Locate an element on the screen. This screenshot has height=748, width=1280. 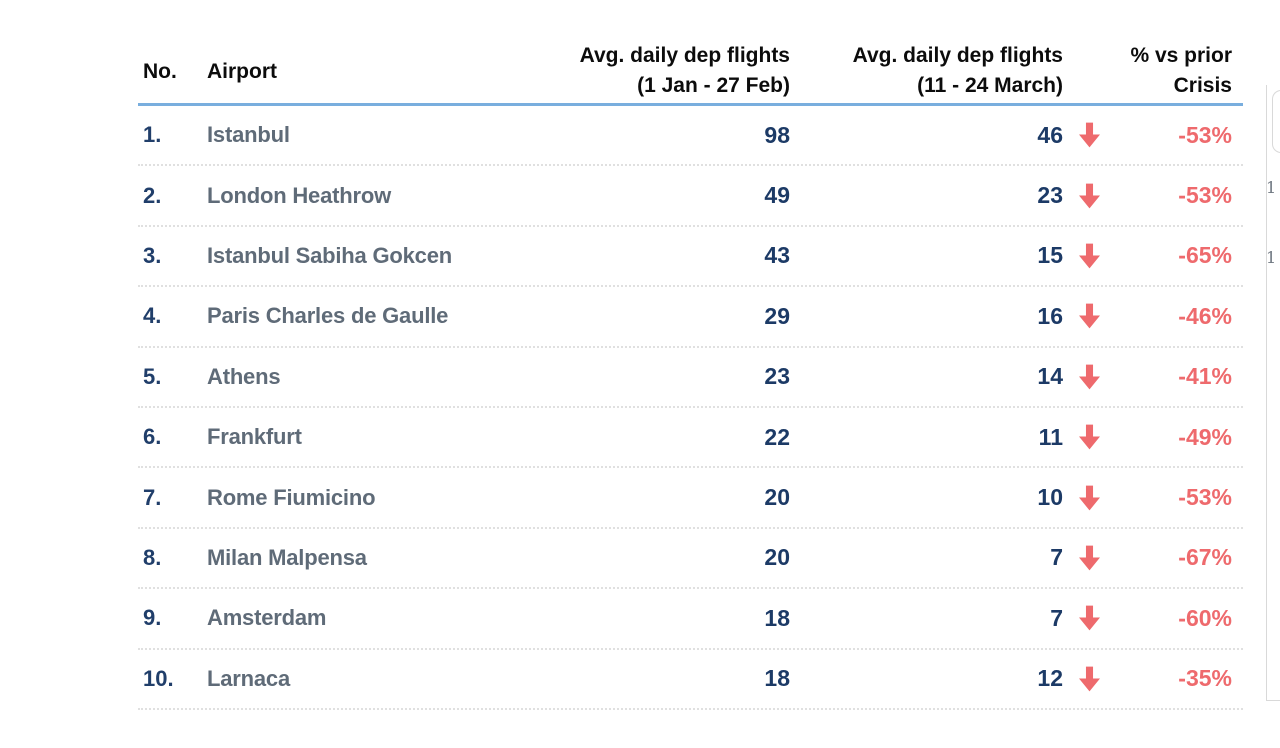
airport-name: Larnaca is located at coordinates (248, 678).